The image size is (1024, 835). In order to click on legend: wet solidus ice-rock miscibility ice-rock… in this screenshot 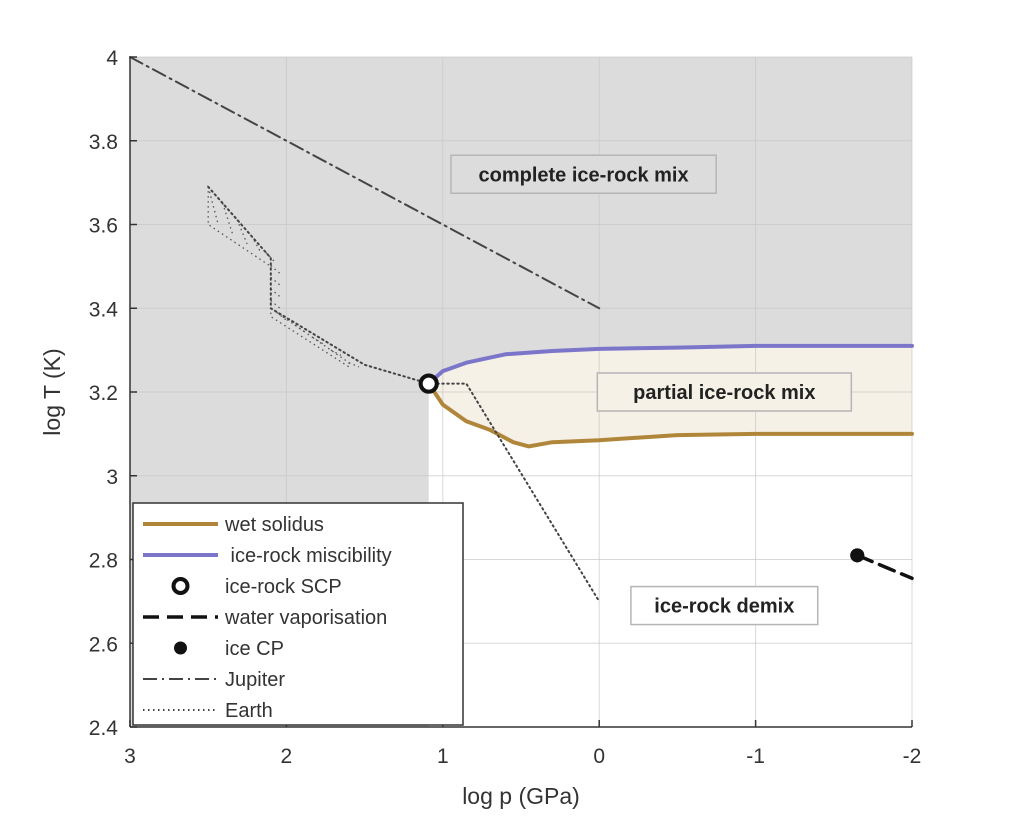, I will do `click(298, 614)`.